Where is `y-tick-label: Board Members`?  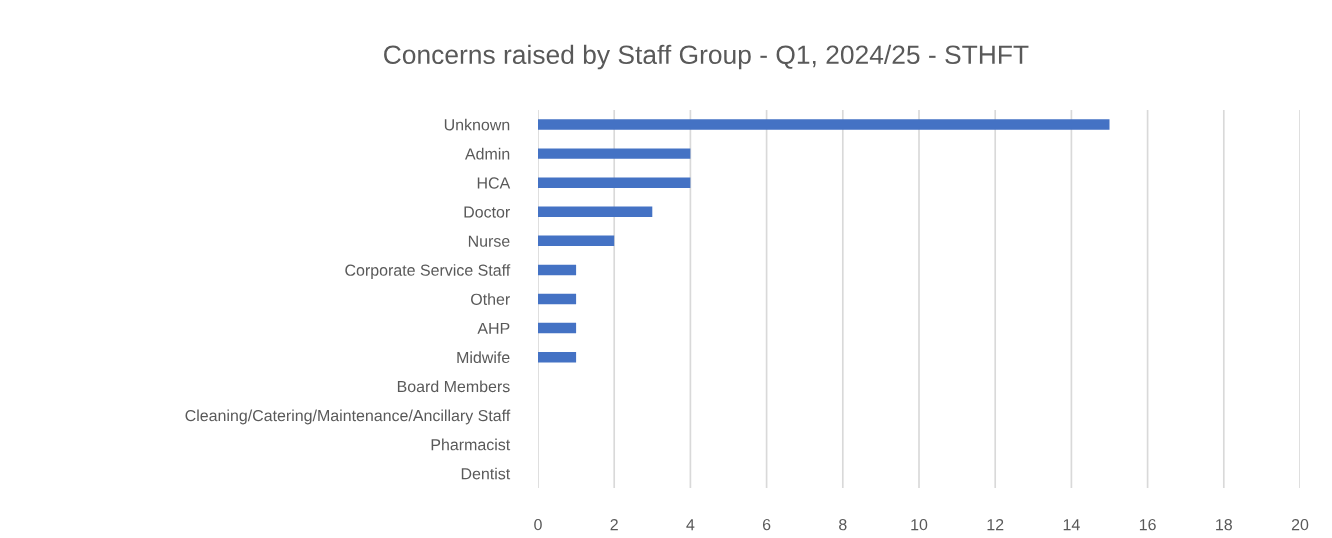 y-tick-label: Board Members is located at coordinates (453, 386).